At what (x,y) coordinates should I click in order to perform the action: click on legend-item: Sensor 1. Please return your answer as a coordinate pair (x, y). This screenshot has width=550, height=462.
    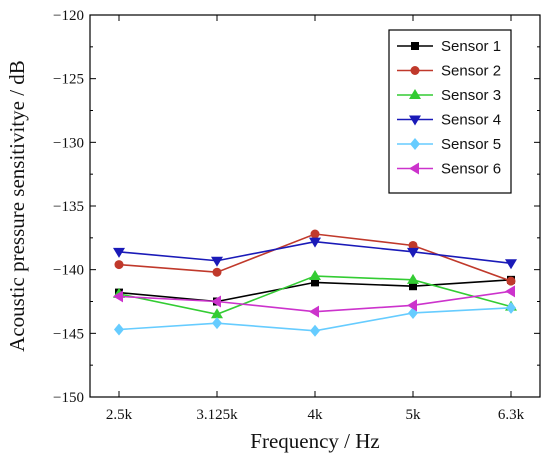
    Looking at the image, I should click on (449, 46).